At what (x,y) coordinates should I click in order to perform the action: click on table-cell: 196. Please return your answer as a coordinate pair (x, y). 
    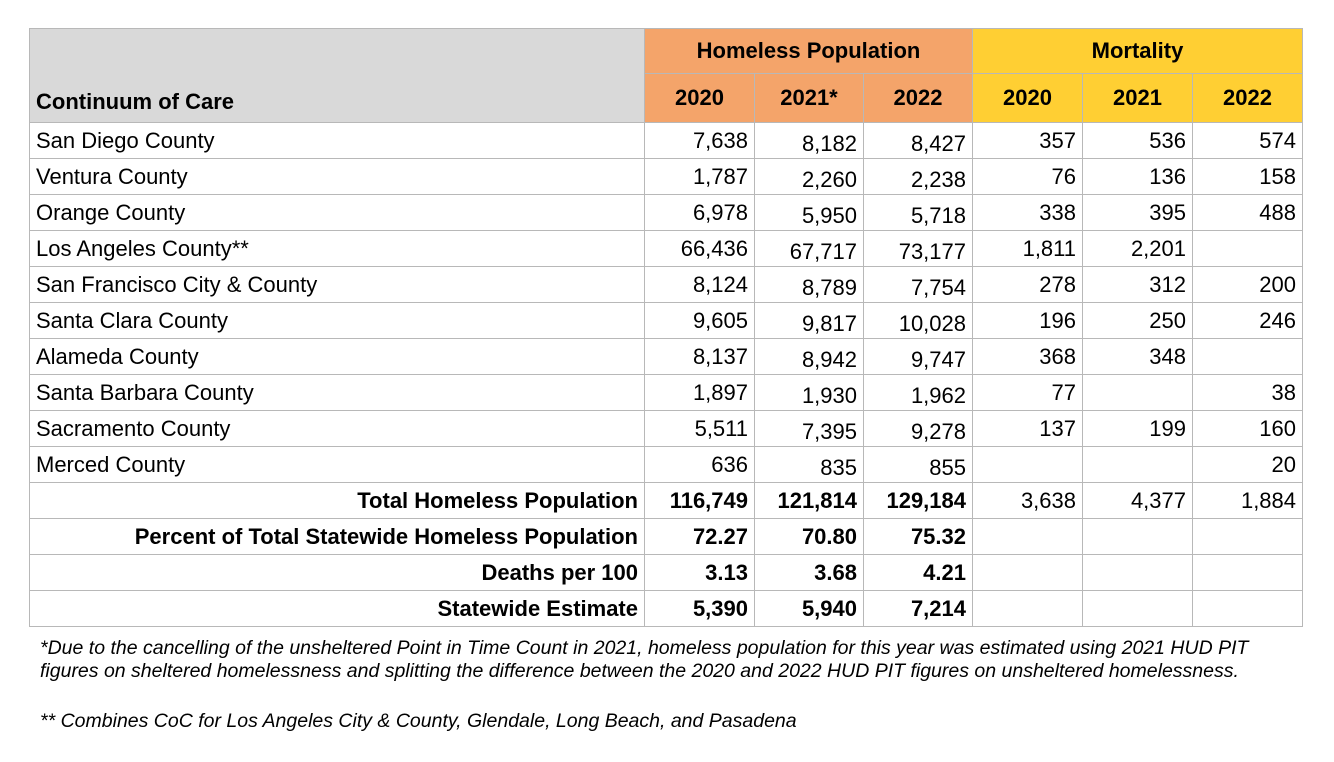
    Looking at the image, I should click on (1027, 320).